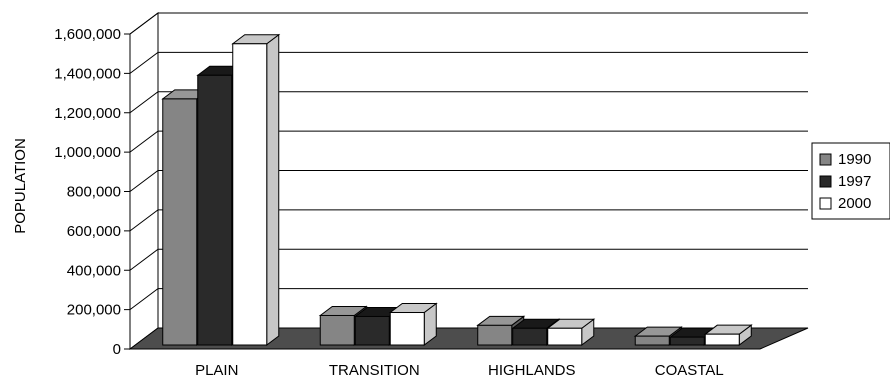  I want to click on bar-2000-highlands, so click(571, 332).